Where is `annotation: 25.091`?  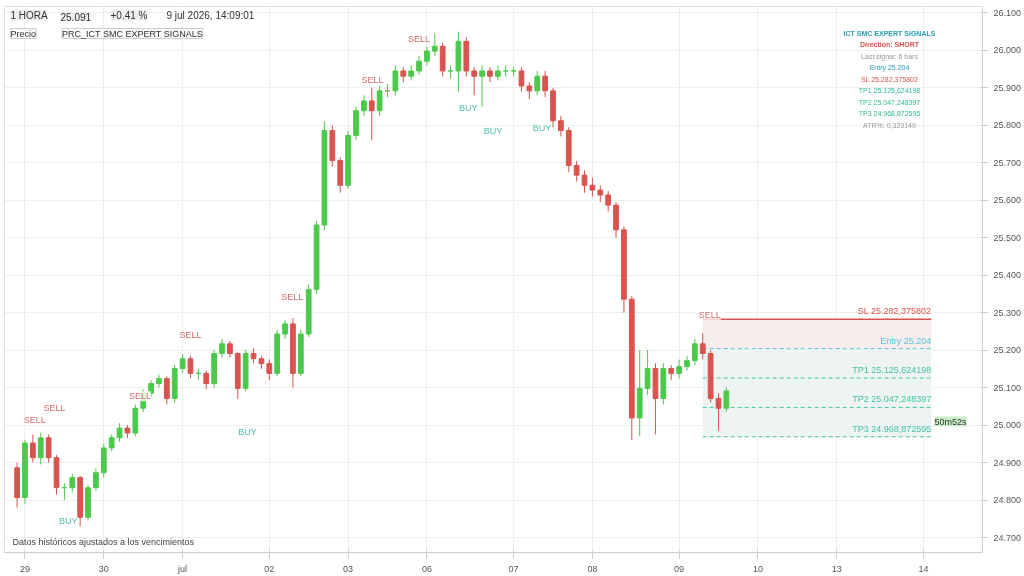 annotation: 25.091 is located at coordinates (76, 17).